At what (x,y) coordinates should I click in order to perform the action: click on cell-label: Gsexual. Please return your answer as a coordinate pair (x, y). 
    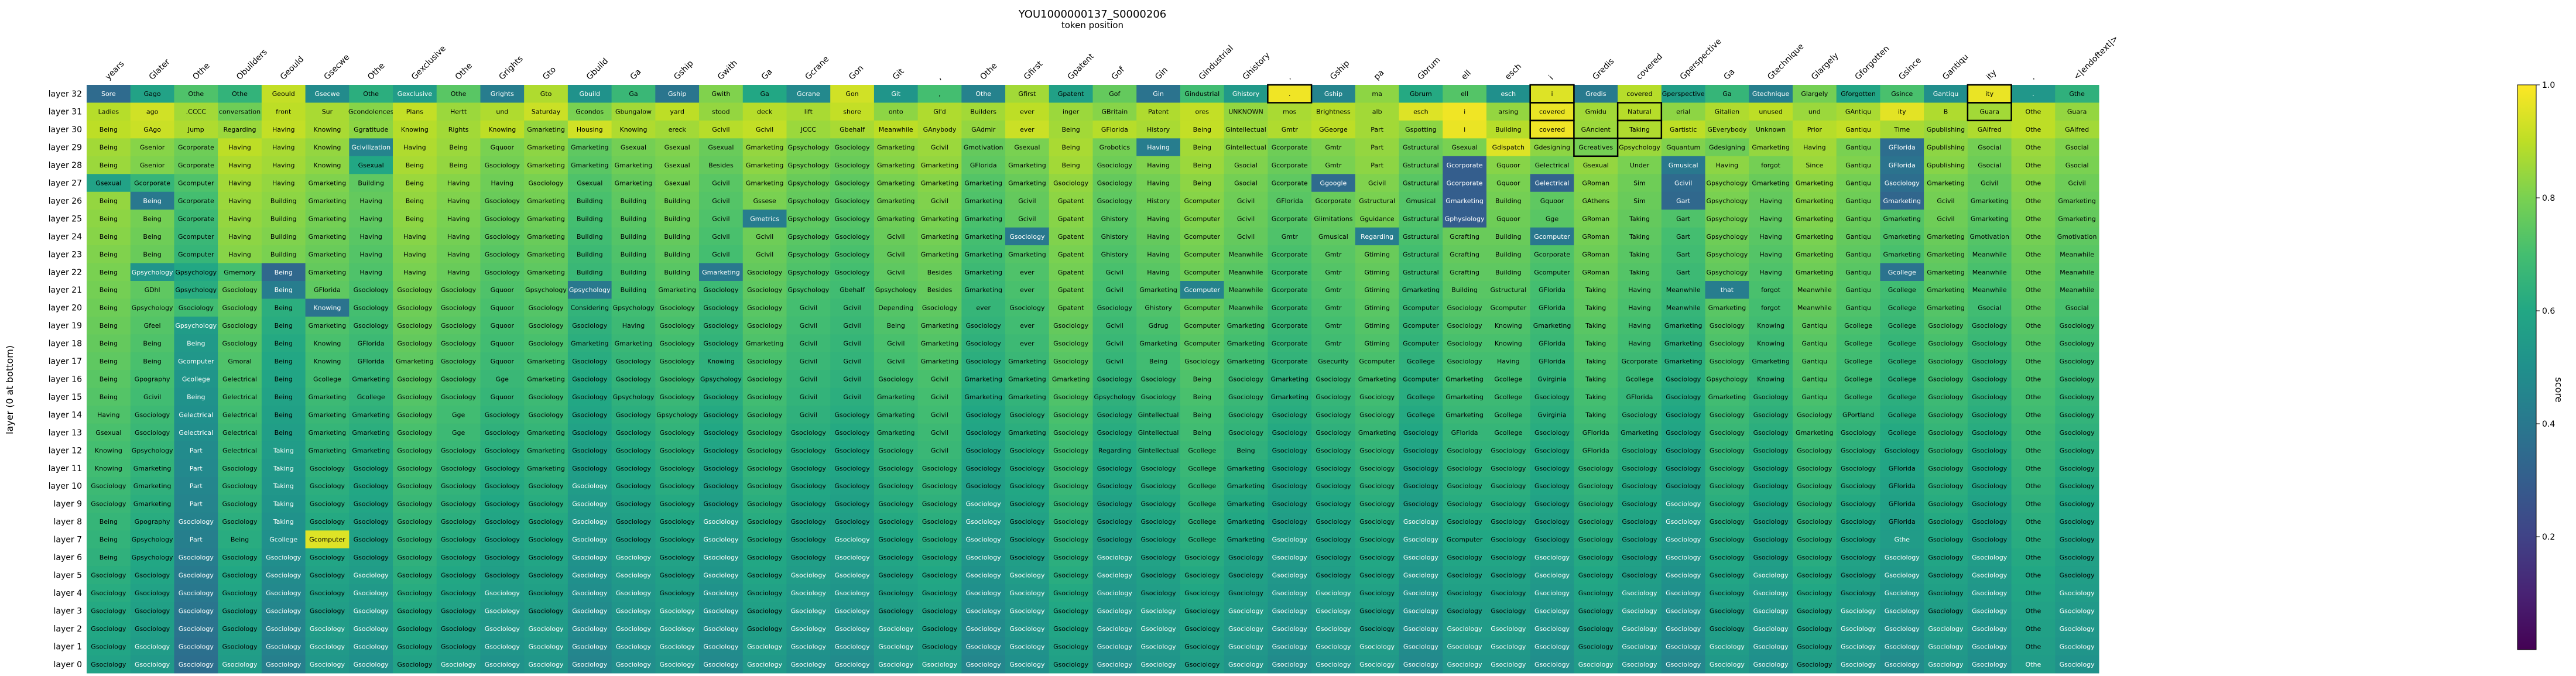
    Looking at the image, I should click on (677, 183).